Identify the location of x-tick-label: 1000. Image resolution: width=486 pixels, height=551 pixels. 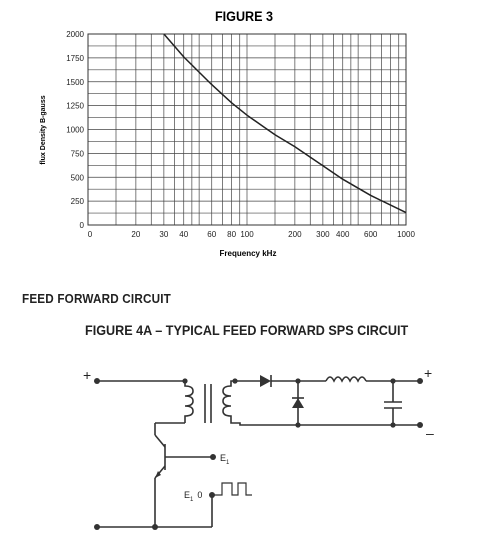
(406, 234).